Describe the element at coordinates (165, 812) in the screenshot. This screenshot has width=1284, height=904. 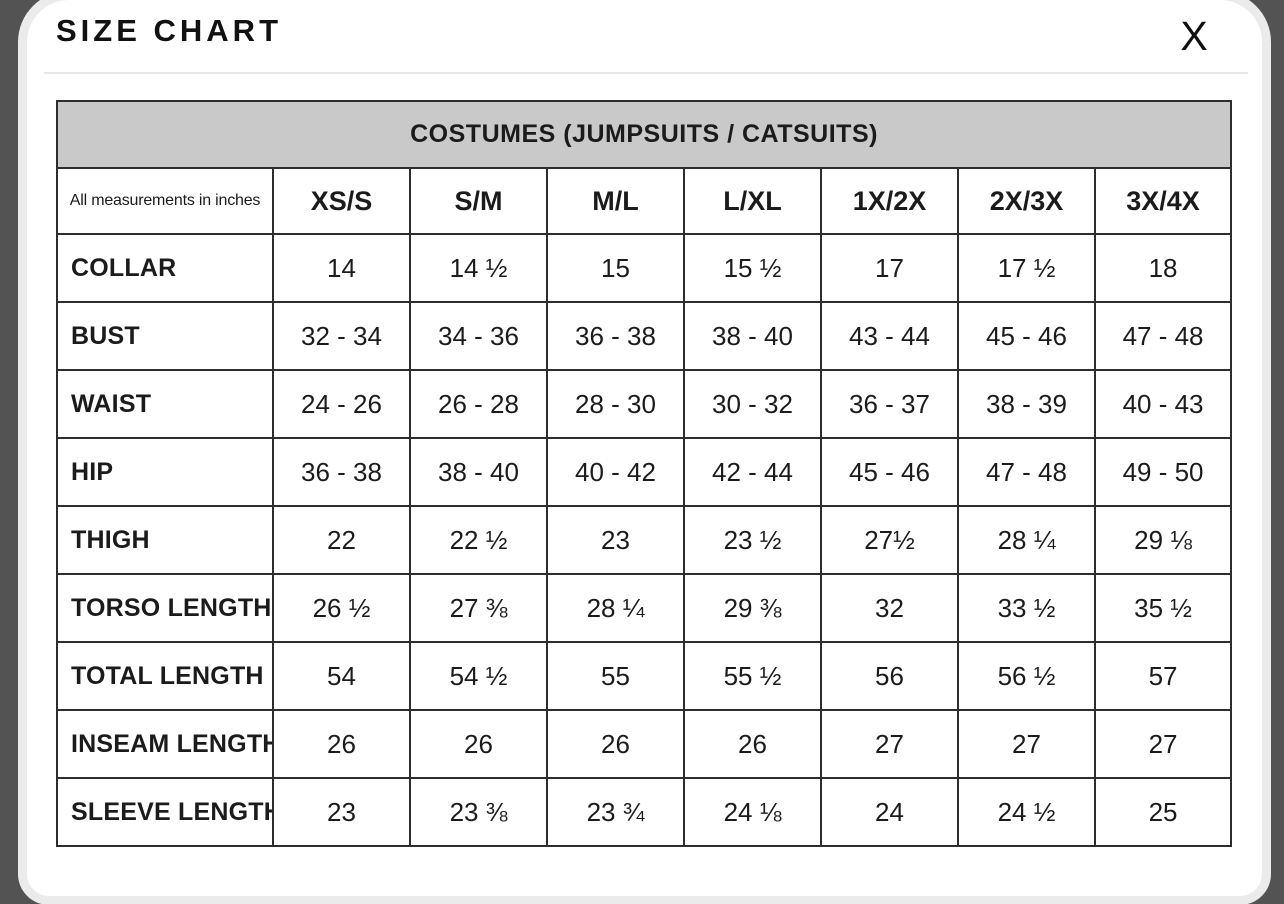
I see `measurement-label: SLEEVE LENGTH` at that location.